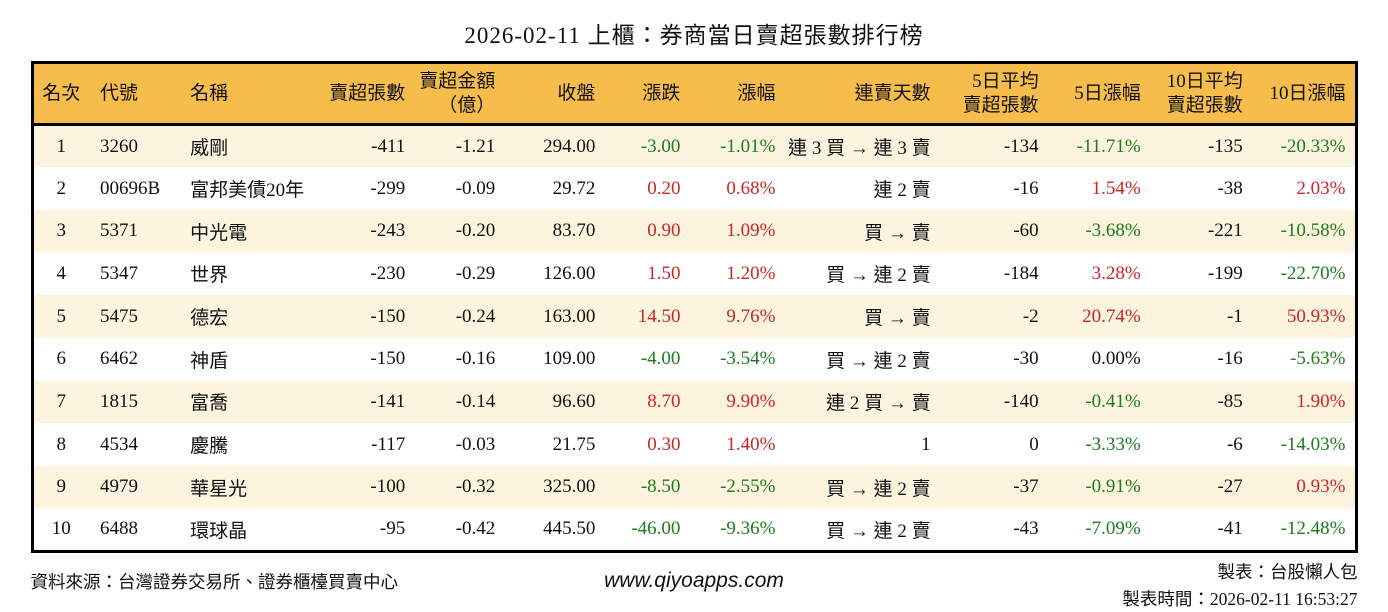 Image resolution: width=1388 pixels, height=612 pixels. Describe the element at coordinates (388, 487) in the screenshot. I see `cell-sell-volume: -100` at that location.